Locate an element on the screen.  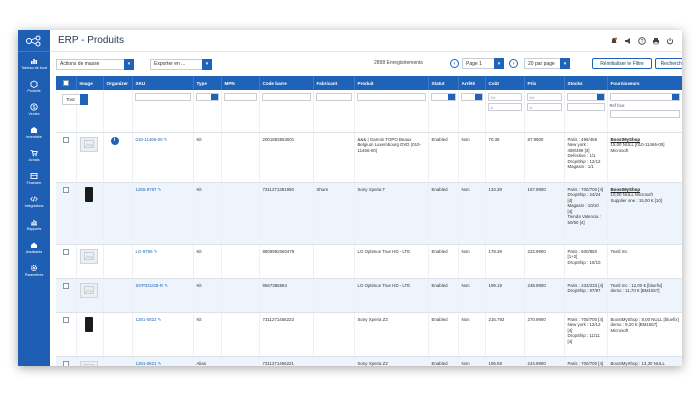
per-page-select: 20 par page ▾ is located at coordinates (547, 63).